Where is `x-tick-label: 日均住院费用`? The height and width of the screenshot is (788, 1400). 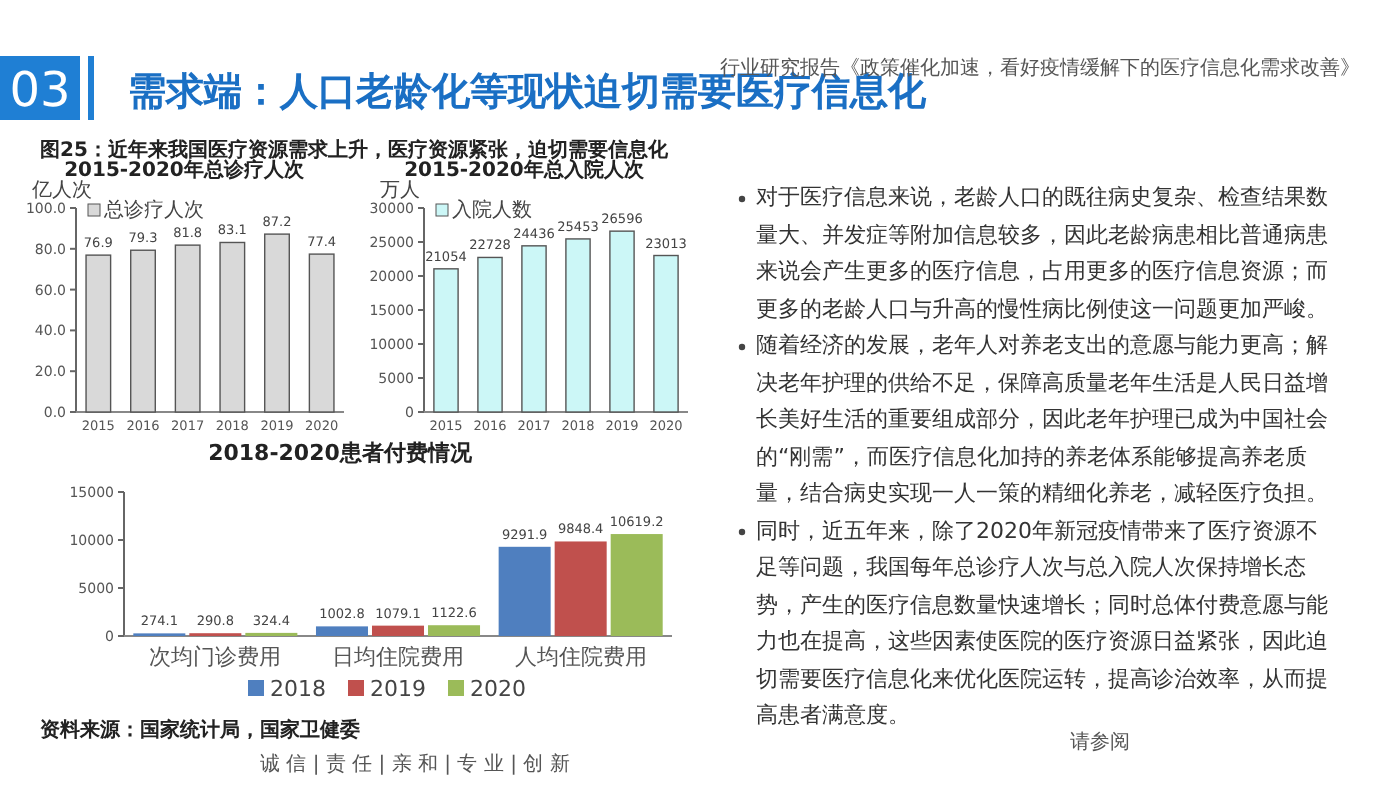 x-tick-label: 日均住院费用 is located at coordinates (398, 657).